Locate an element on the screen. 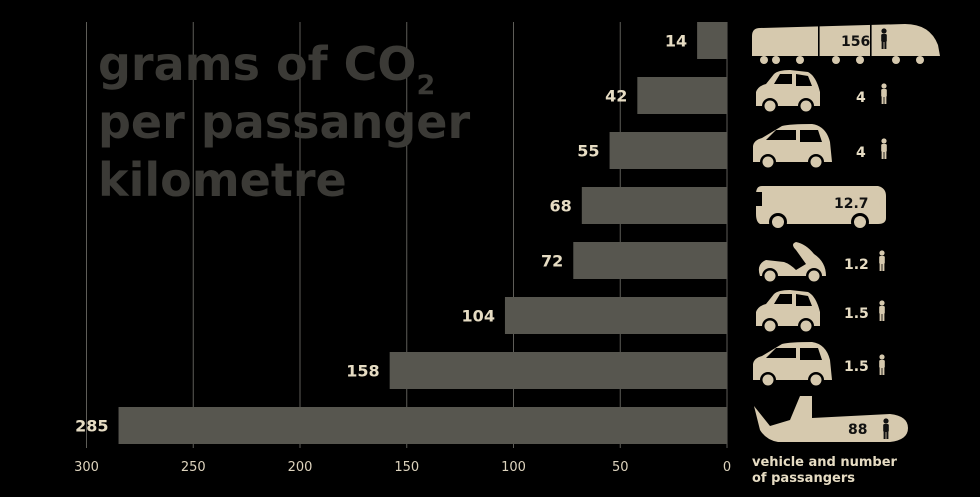  x-tick-label: 0 is located at coordinates (727, 467).